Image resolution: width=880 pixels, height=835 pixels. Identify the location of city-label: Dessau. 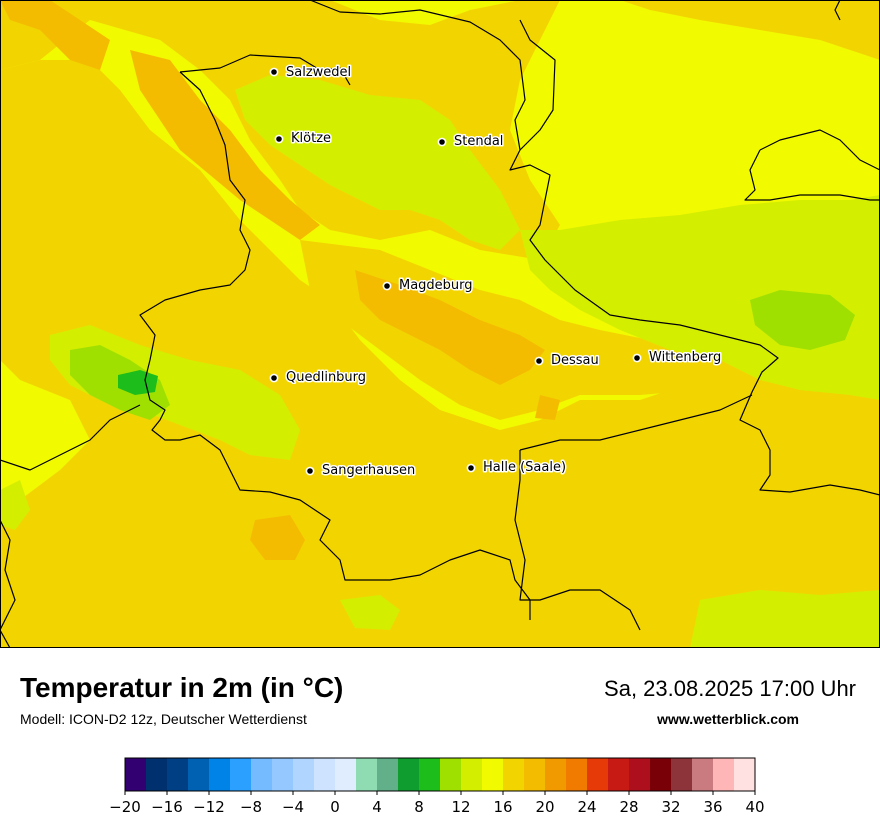
(575, 360).